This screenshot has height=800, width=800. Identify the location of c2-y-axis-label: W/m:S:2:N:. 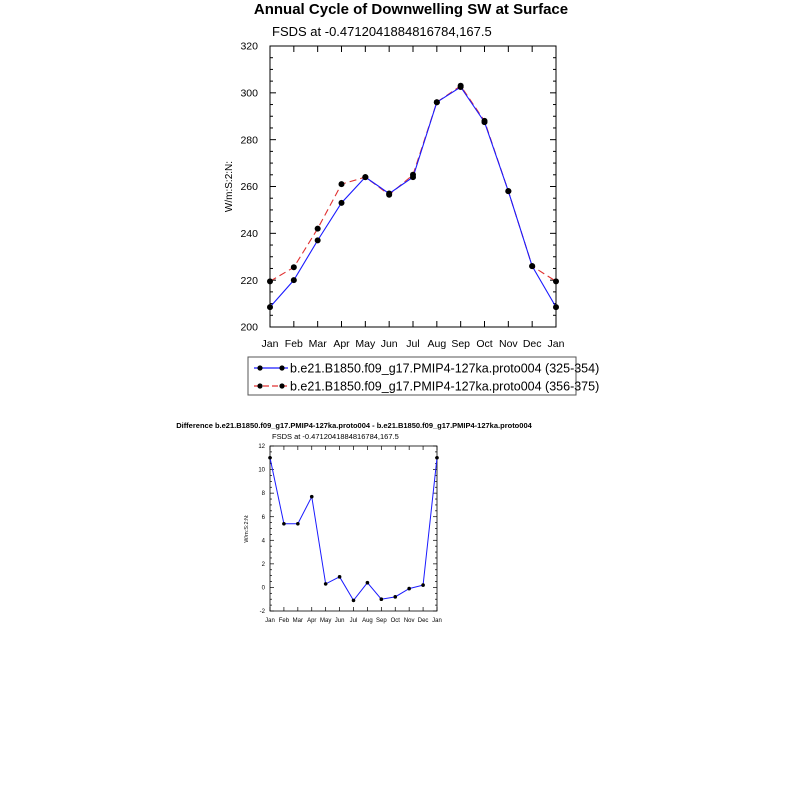
(247, 528).